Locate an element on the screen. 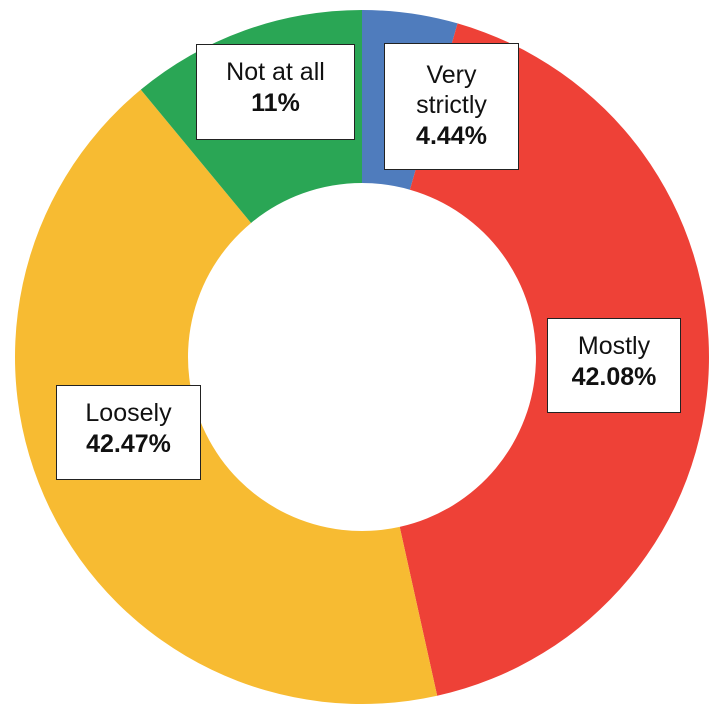  slice-label-very-strictly-line2: strictly is located at coordinates (451, 105).